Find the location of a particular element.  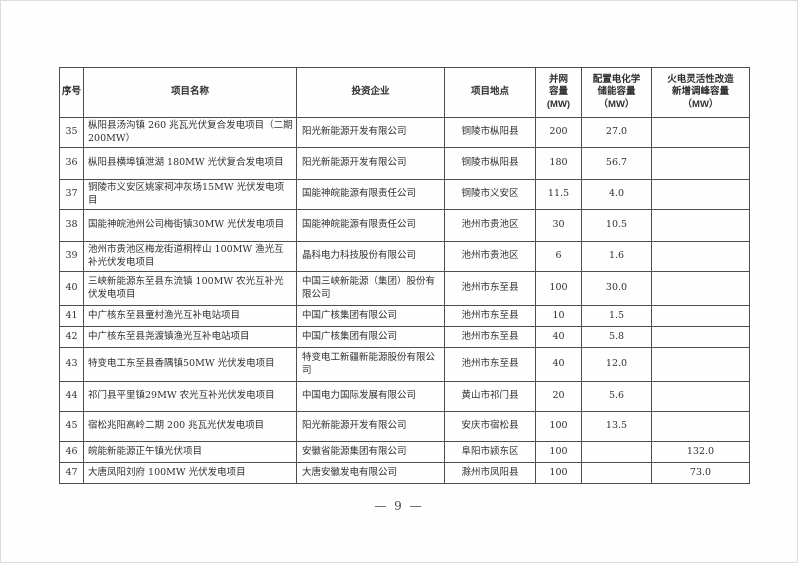

cell-location: 滁州市凤阳县 is located at coordinates (490, 473).